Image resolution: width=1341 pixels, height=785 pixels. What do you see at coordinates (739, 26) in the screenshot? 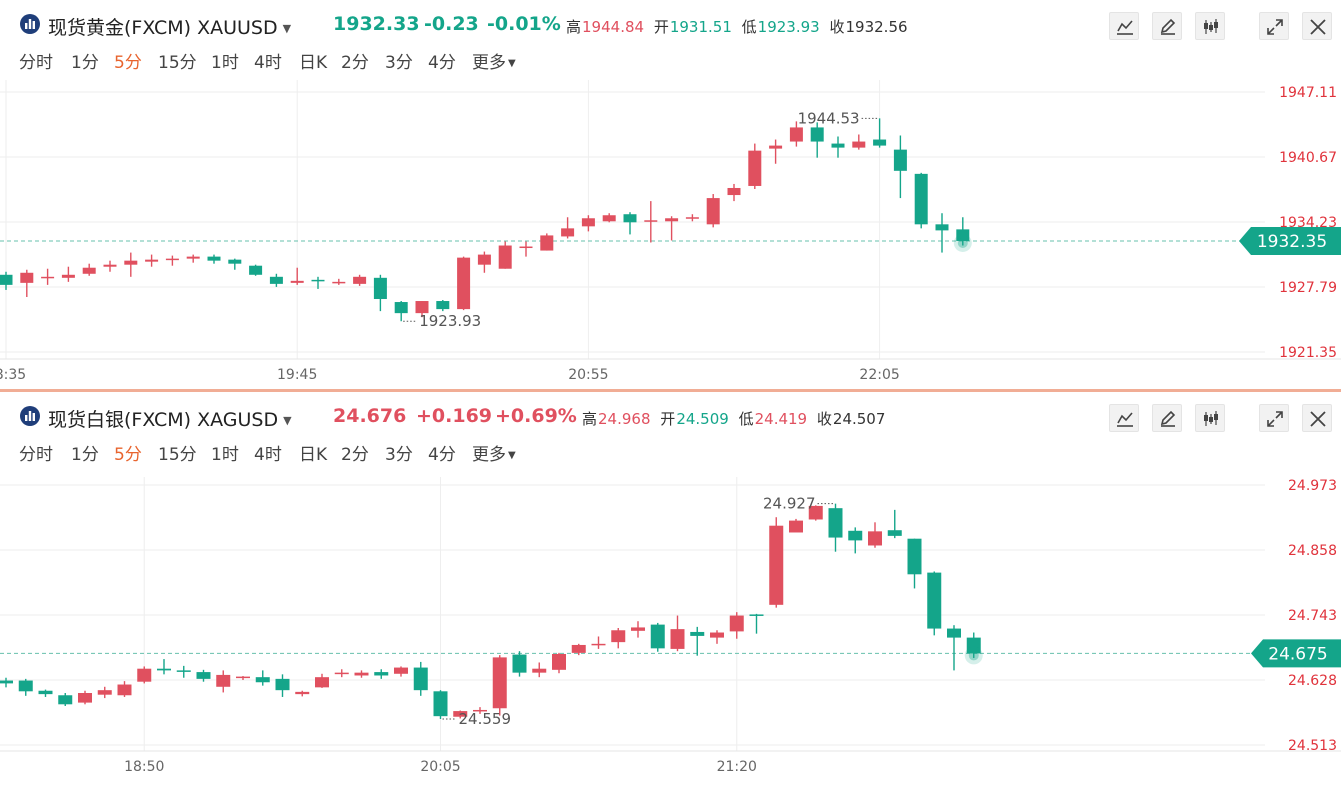
I see `gold-ohlc: 高1944.84 开1931.51 低1923.93 收1932.56` at bounding box center [739, 26].